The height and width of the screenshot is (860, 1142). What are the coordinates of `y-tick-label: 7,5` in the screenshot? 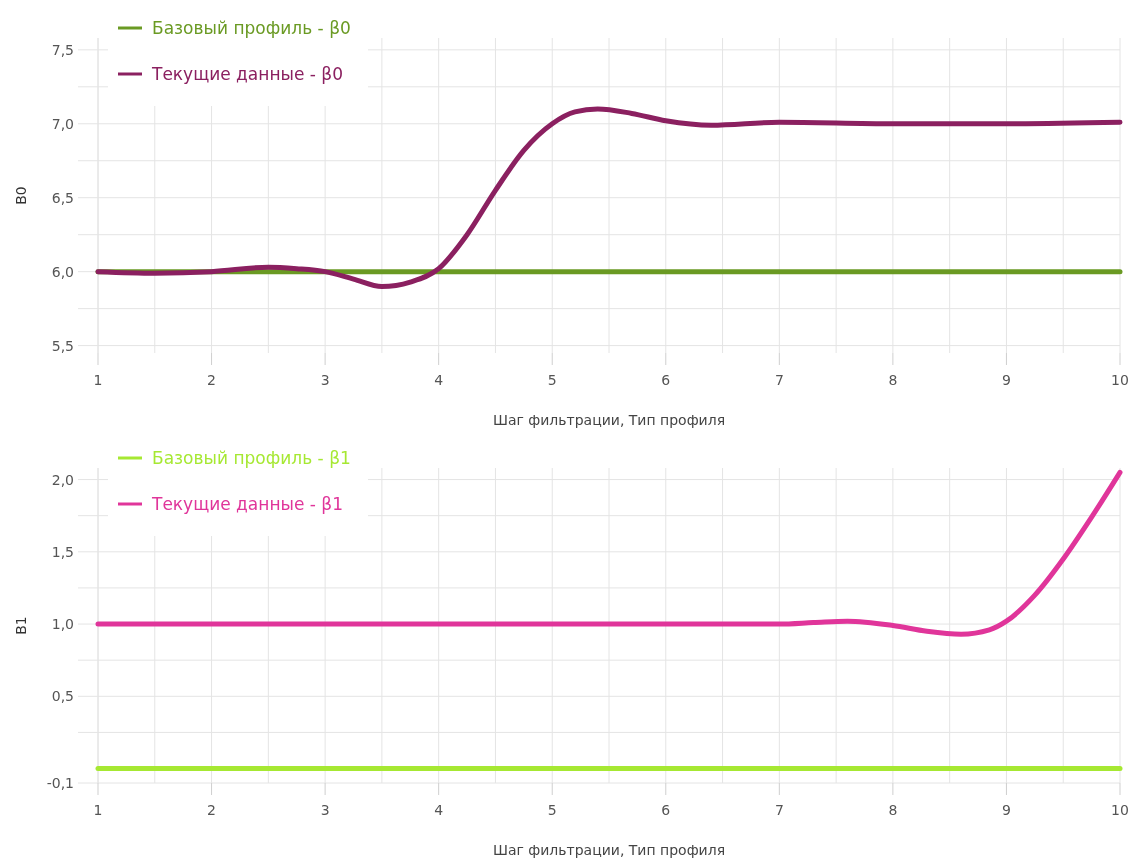 It's located at (62, 49).